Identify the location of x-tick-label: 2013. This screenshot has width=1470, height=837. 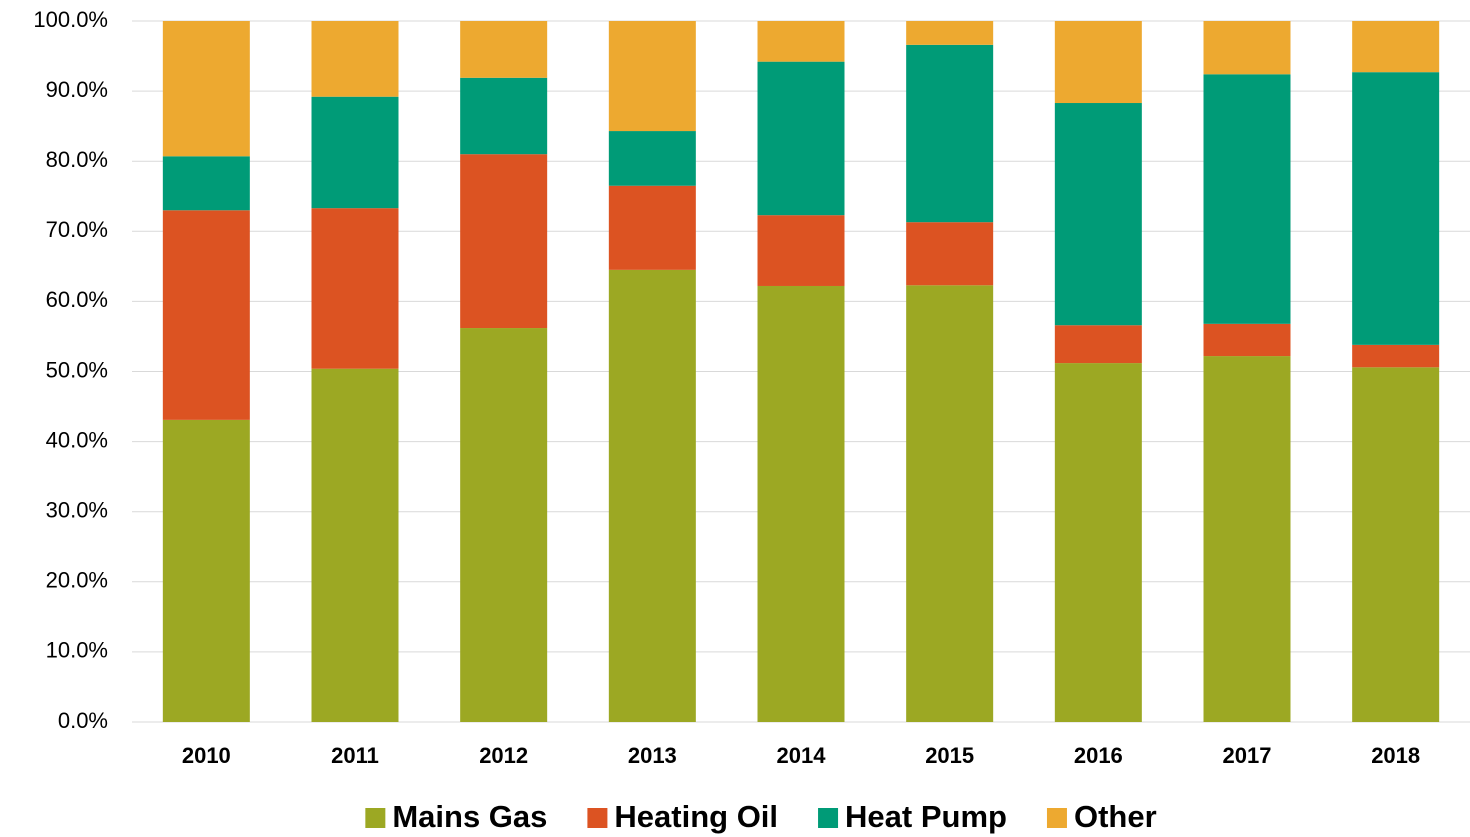
(652, 755).